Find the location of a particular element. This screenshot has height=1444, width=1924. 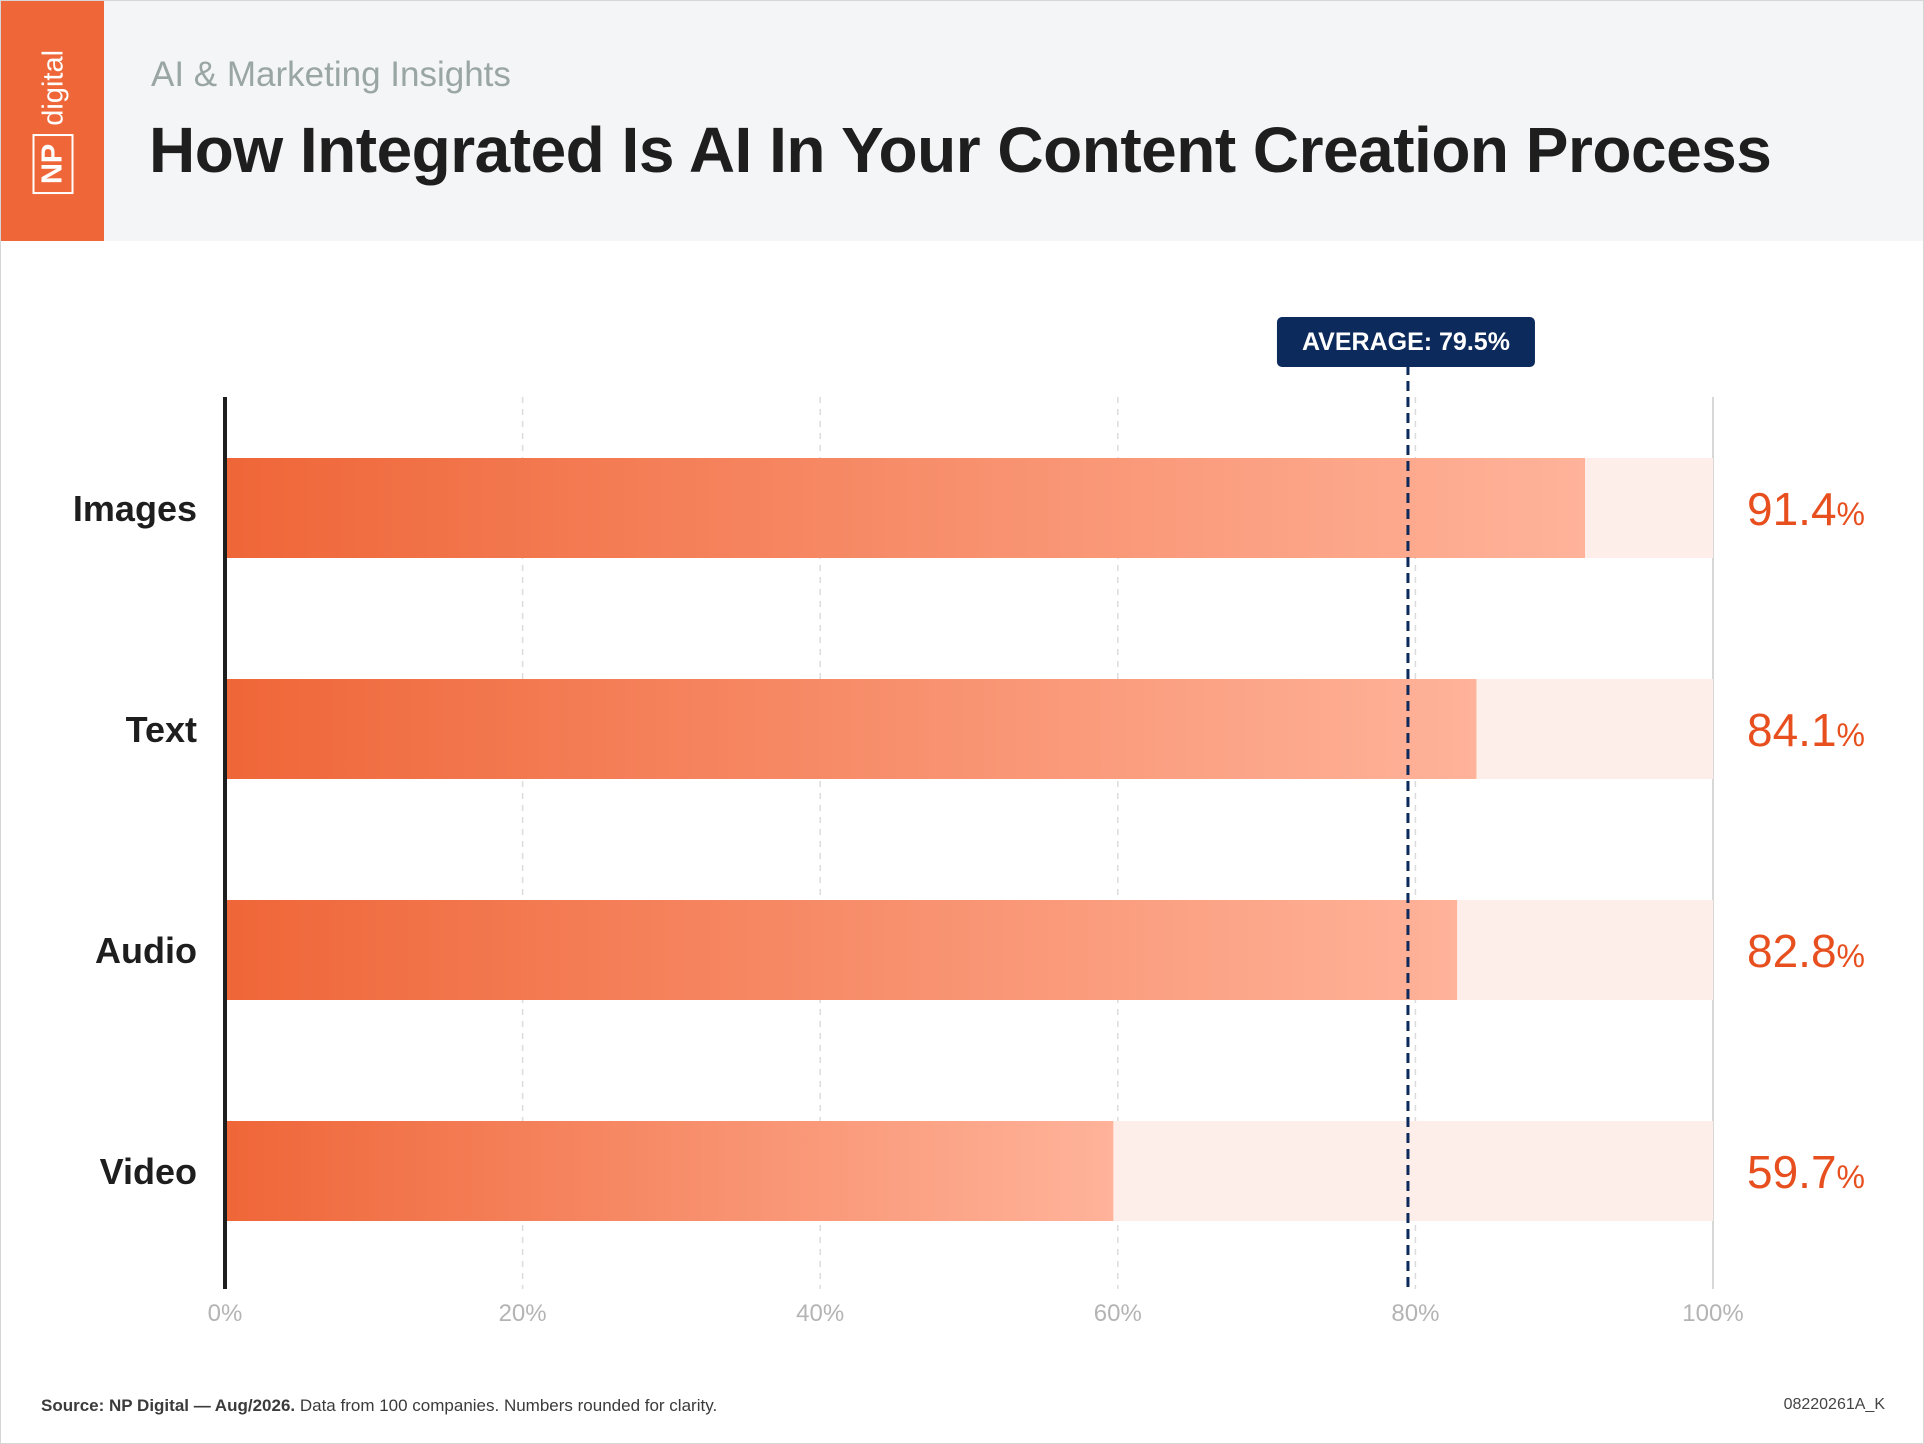

page-subtitle: AI & Marketing Insights is located at coordinates (331, 74).